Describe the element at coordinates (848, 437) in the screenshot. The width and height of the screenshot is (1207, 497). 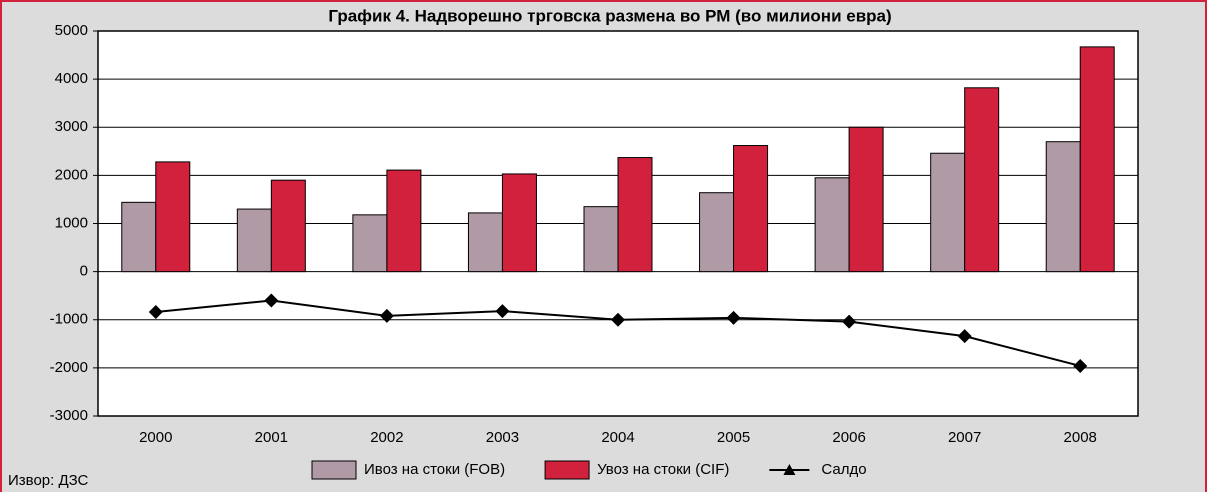
I see `x-tick-label: 2006` at that location.